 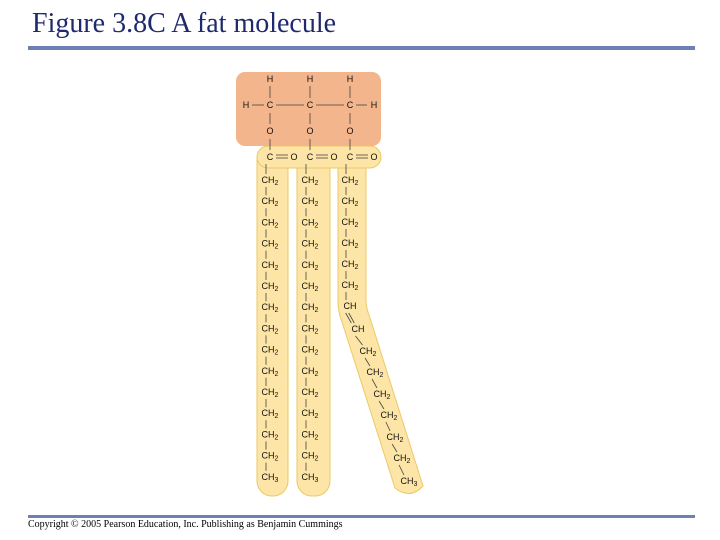 I want to click on chain-3-group-15: CH3, so click(x=409, y=482).